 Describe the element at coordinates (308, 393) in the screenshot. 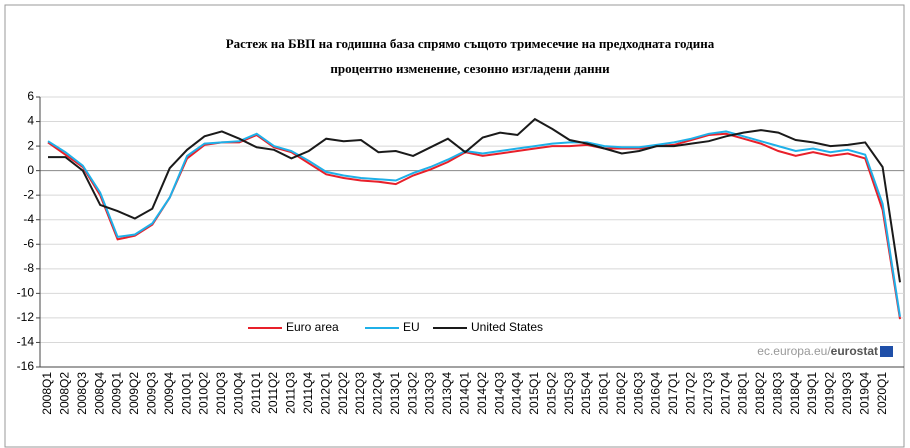

I see `x-tick-label: 2011Q4` at that location.